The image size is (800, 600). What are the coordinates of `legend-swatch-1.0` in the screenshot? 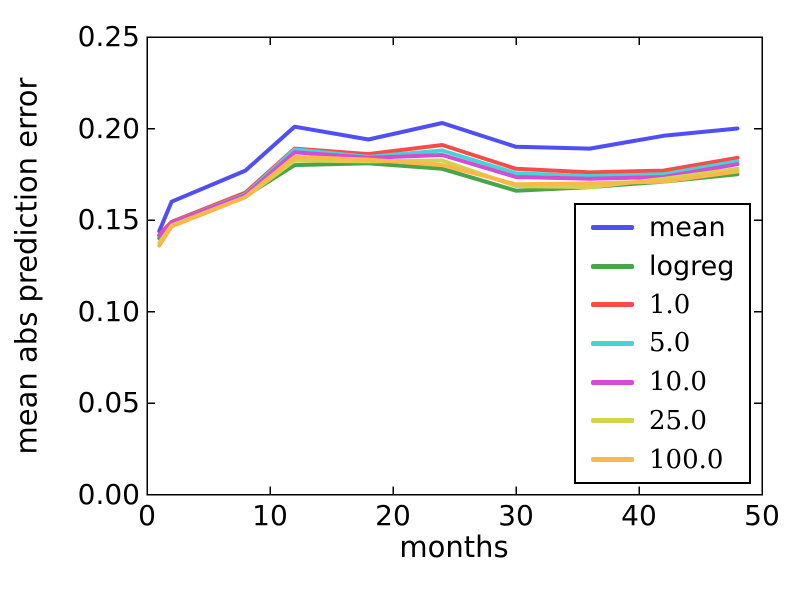 It's located at (612, 305).